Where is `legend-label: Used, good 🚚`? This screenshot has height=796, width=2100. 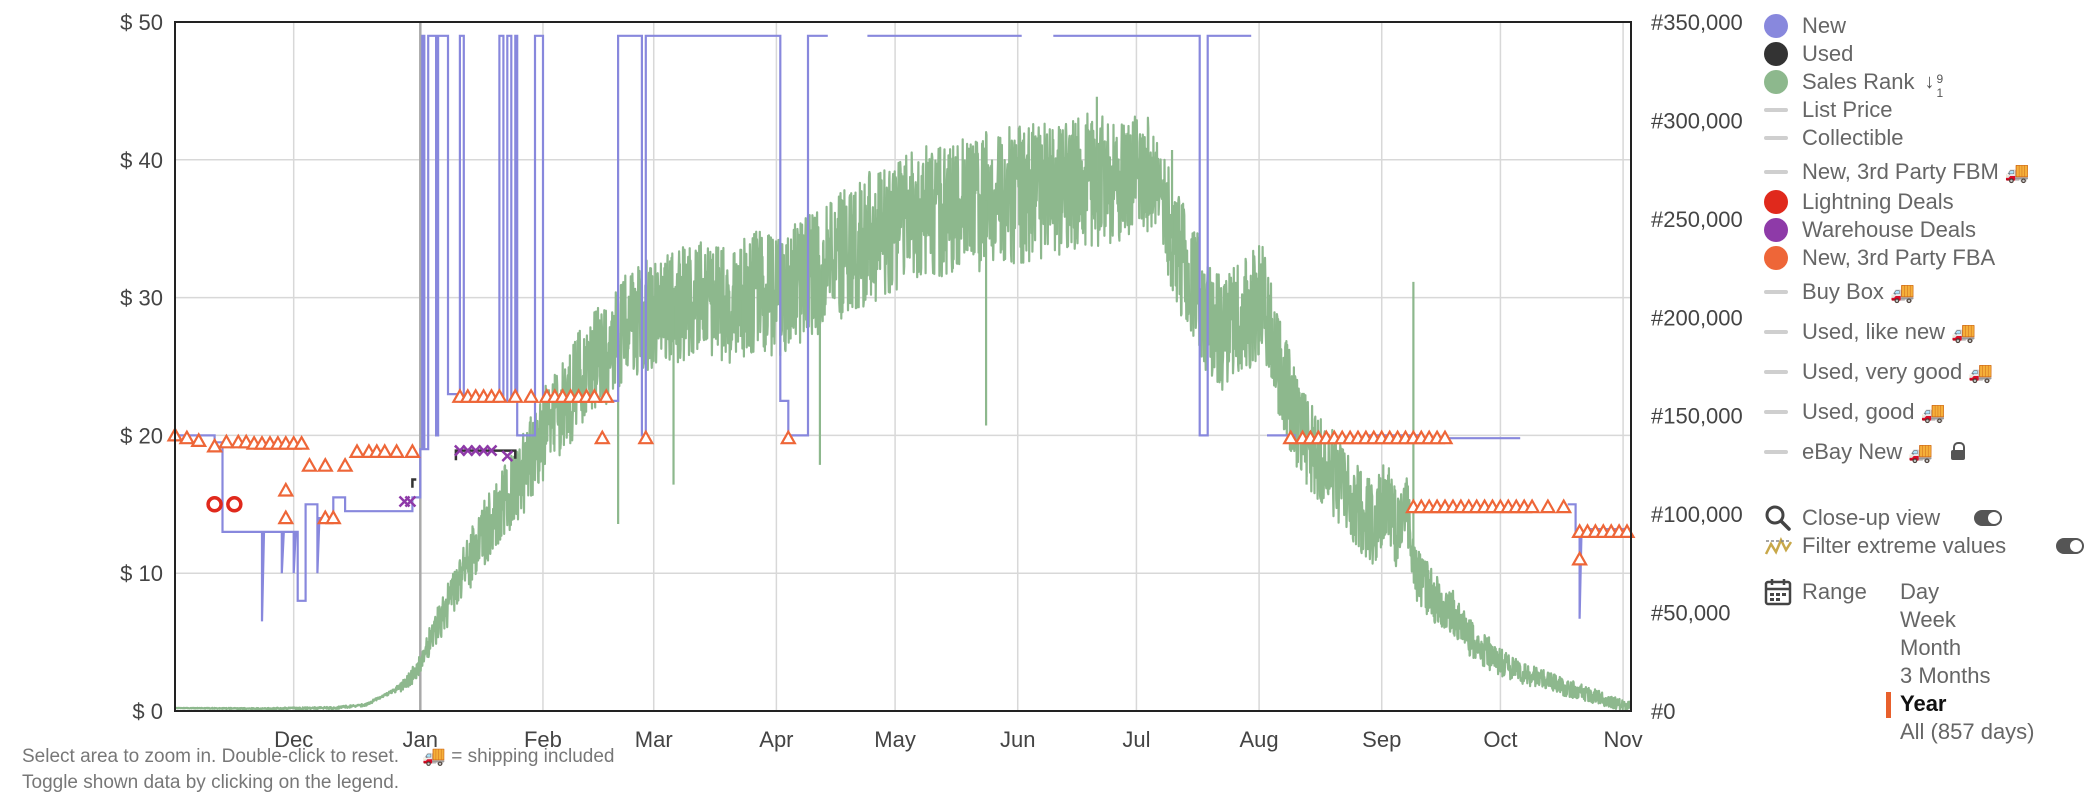 legend-label: Used, good 🚚 is located at coordinates (1873, 412).